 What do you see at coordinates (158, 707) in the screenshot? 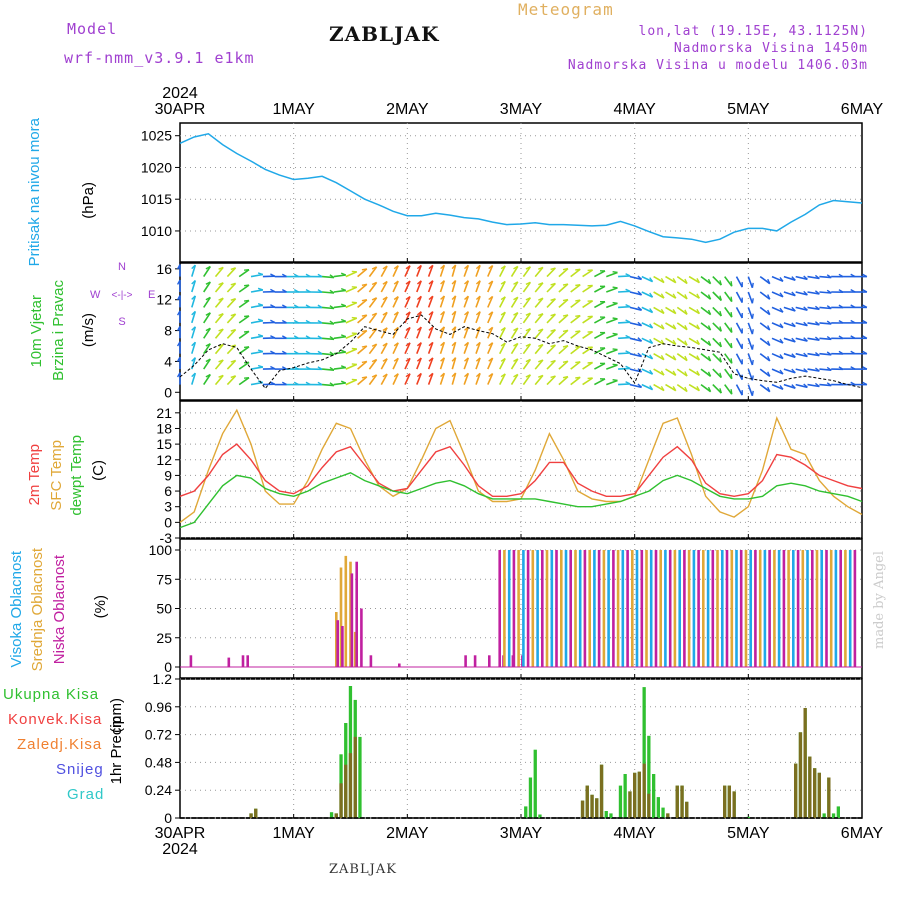
I see `ytick-label-precip: 0.96` at bounding box center [158, 707].